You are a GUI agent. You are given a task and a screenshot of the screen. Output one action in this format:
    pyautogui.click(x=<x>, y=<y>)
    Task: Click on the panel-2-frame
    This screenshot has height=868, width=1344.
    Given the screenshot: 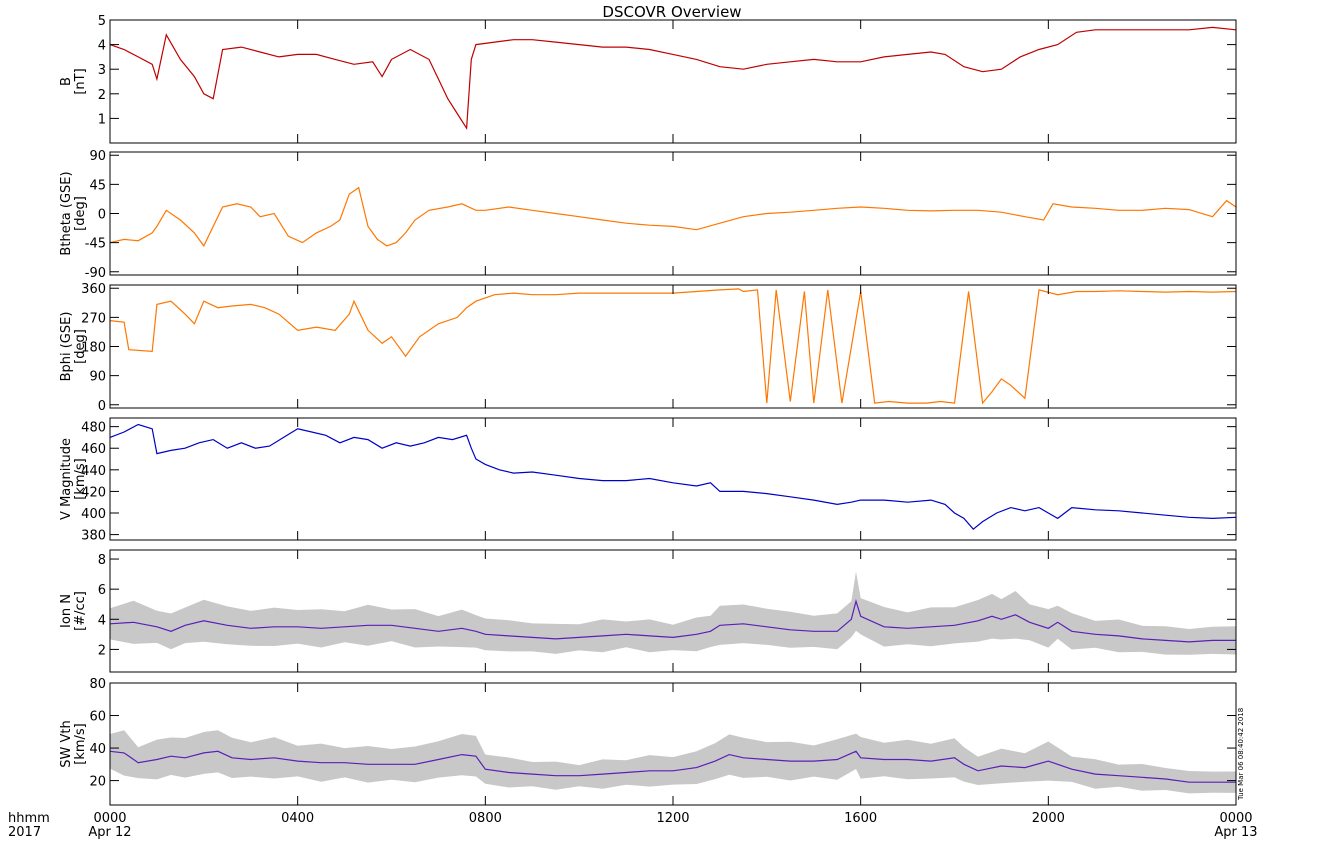 What is the action you would take?
    pyautogui.click(x=673, y=213)
    